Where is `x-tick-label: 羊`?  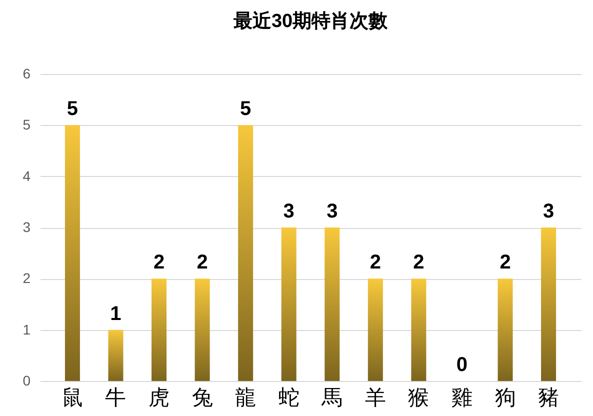
x-tick-label: 羊 is located at coordinates (375, 398).